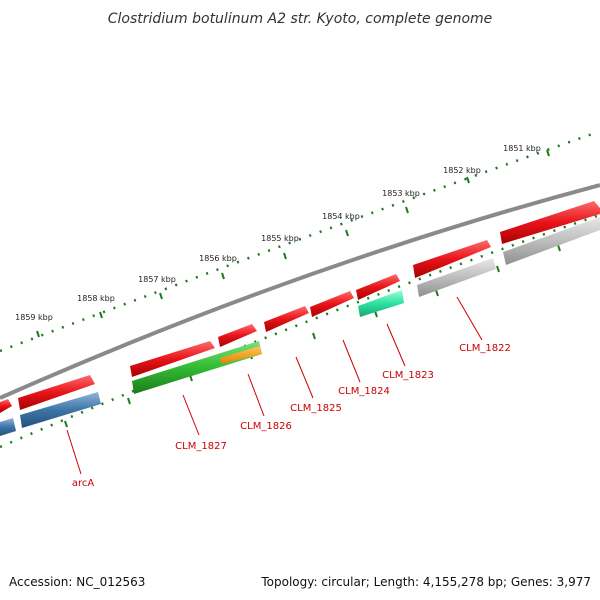  What do you see at coordinates (316, 408) in the screenshot?
I see `gene-label-CLM_1825: CLM_1825` at bounding box center [316, 408].